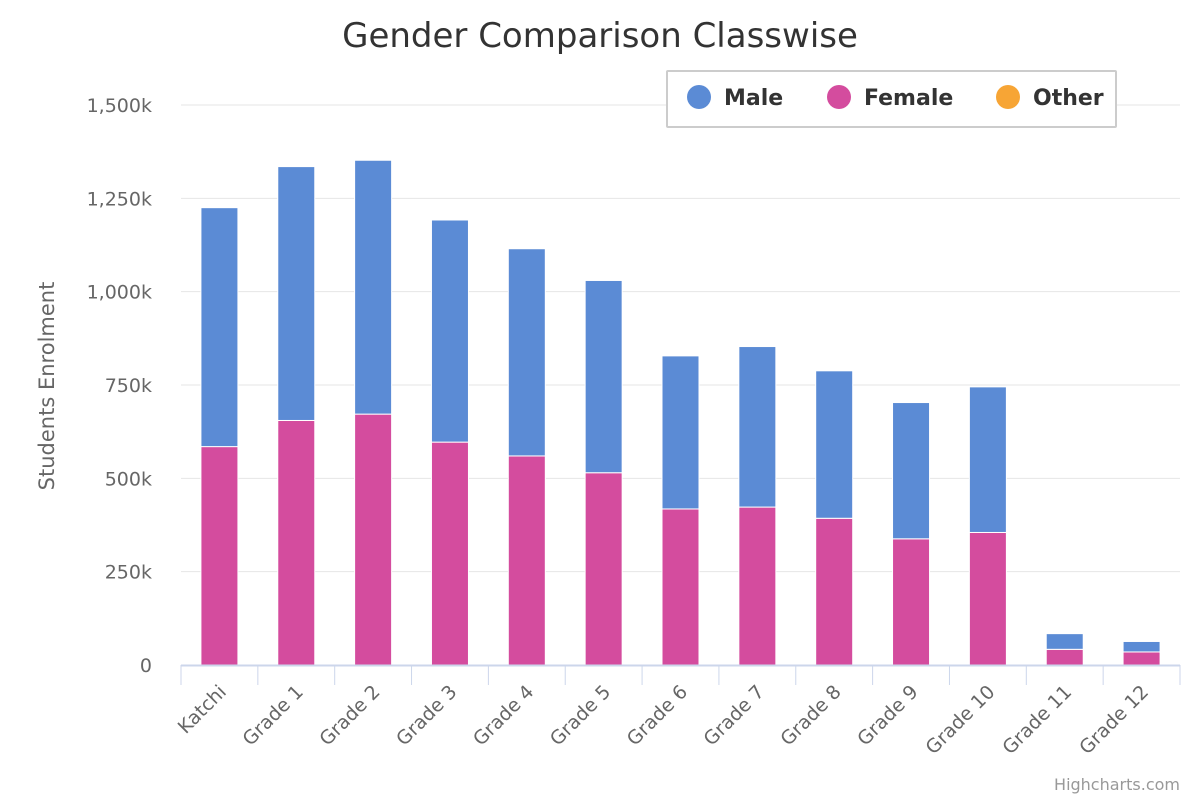 This screenshot has width=1200, height=800. I want to click on y-tick-label: 0, so click(146, 666).